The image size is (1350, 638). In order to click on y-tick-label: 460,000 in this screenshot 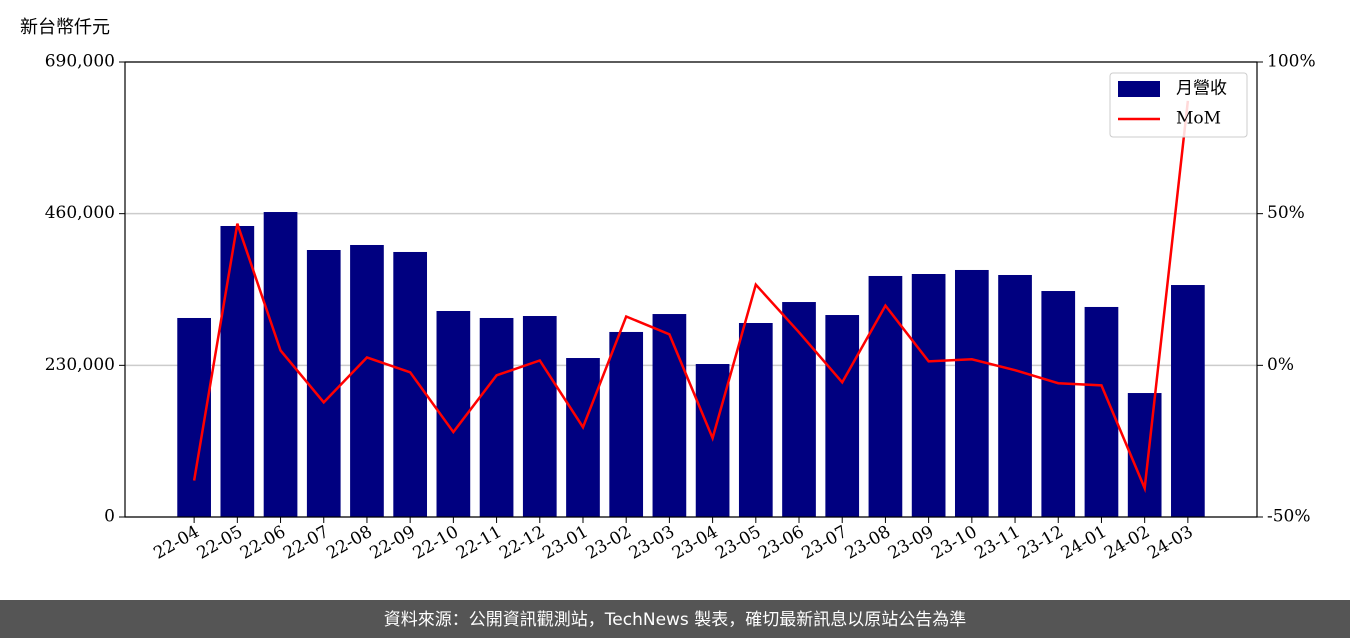, I will do `click(80, 213)`.